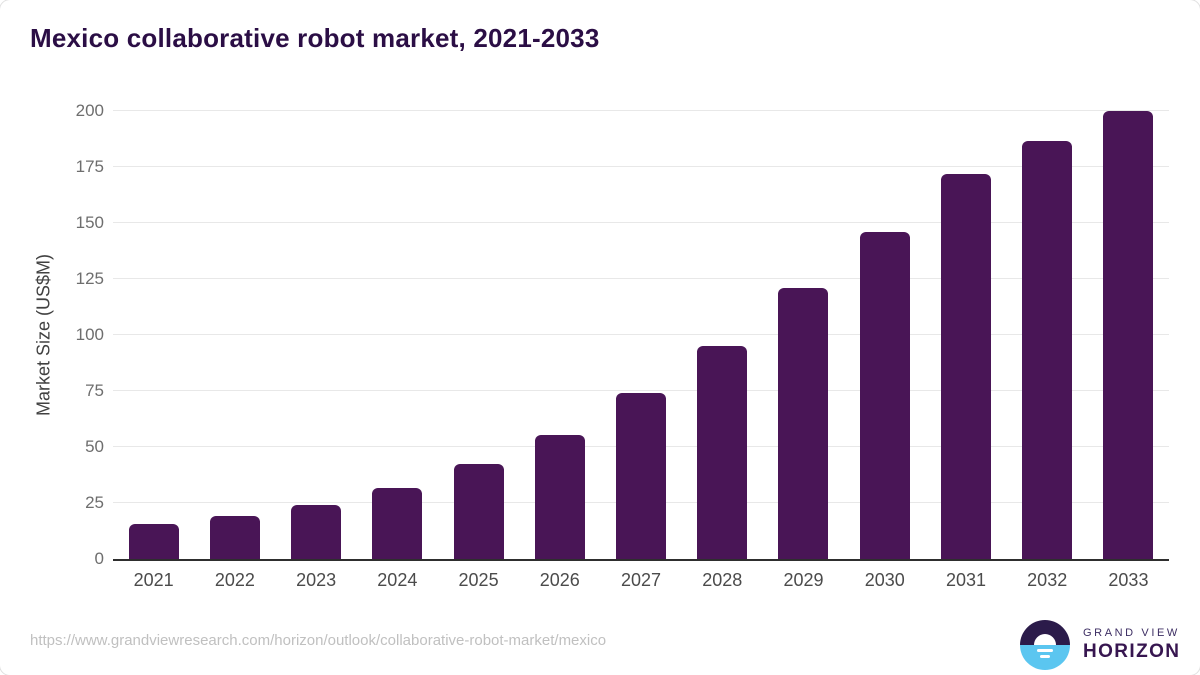 The height and width of the screenshot is (675, 1200). Describe the element at coordinates (1047, 580) in the screenshot. I see `x-tick-label: 2032` at that location.